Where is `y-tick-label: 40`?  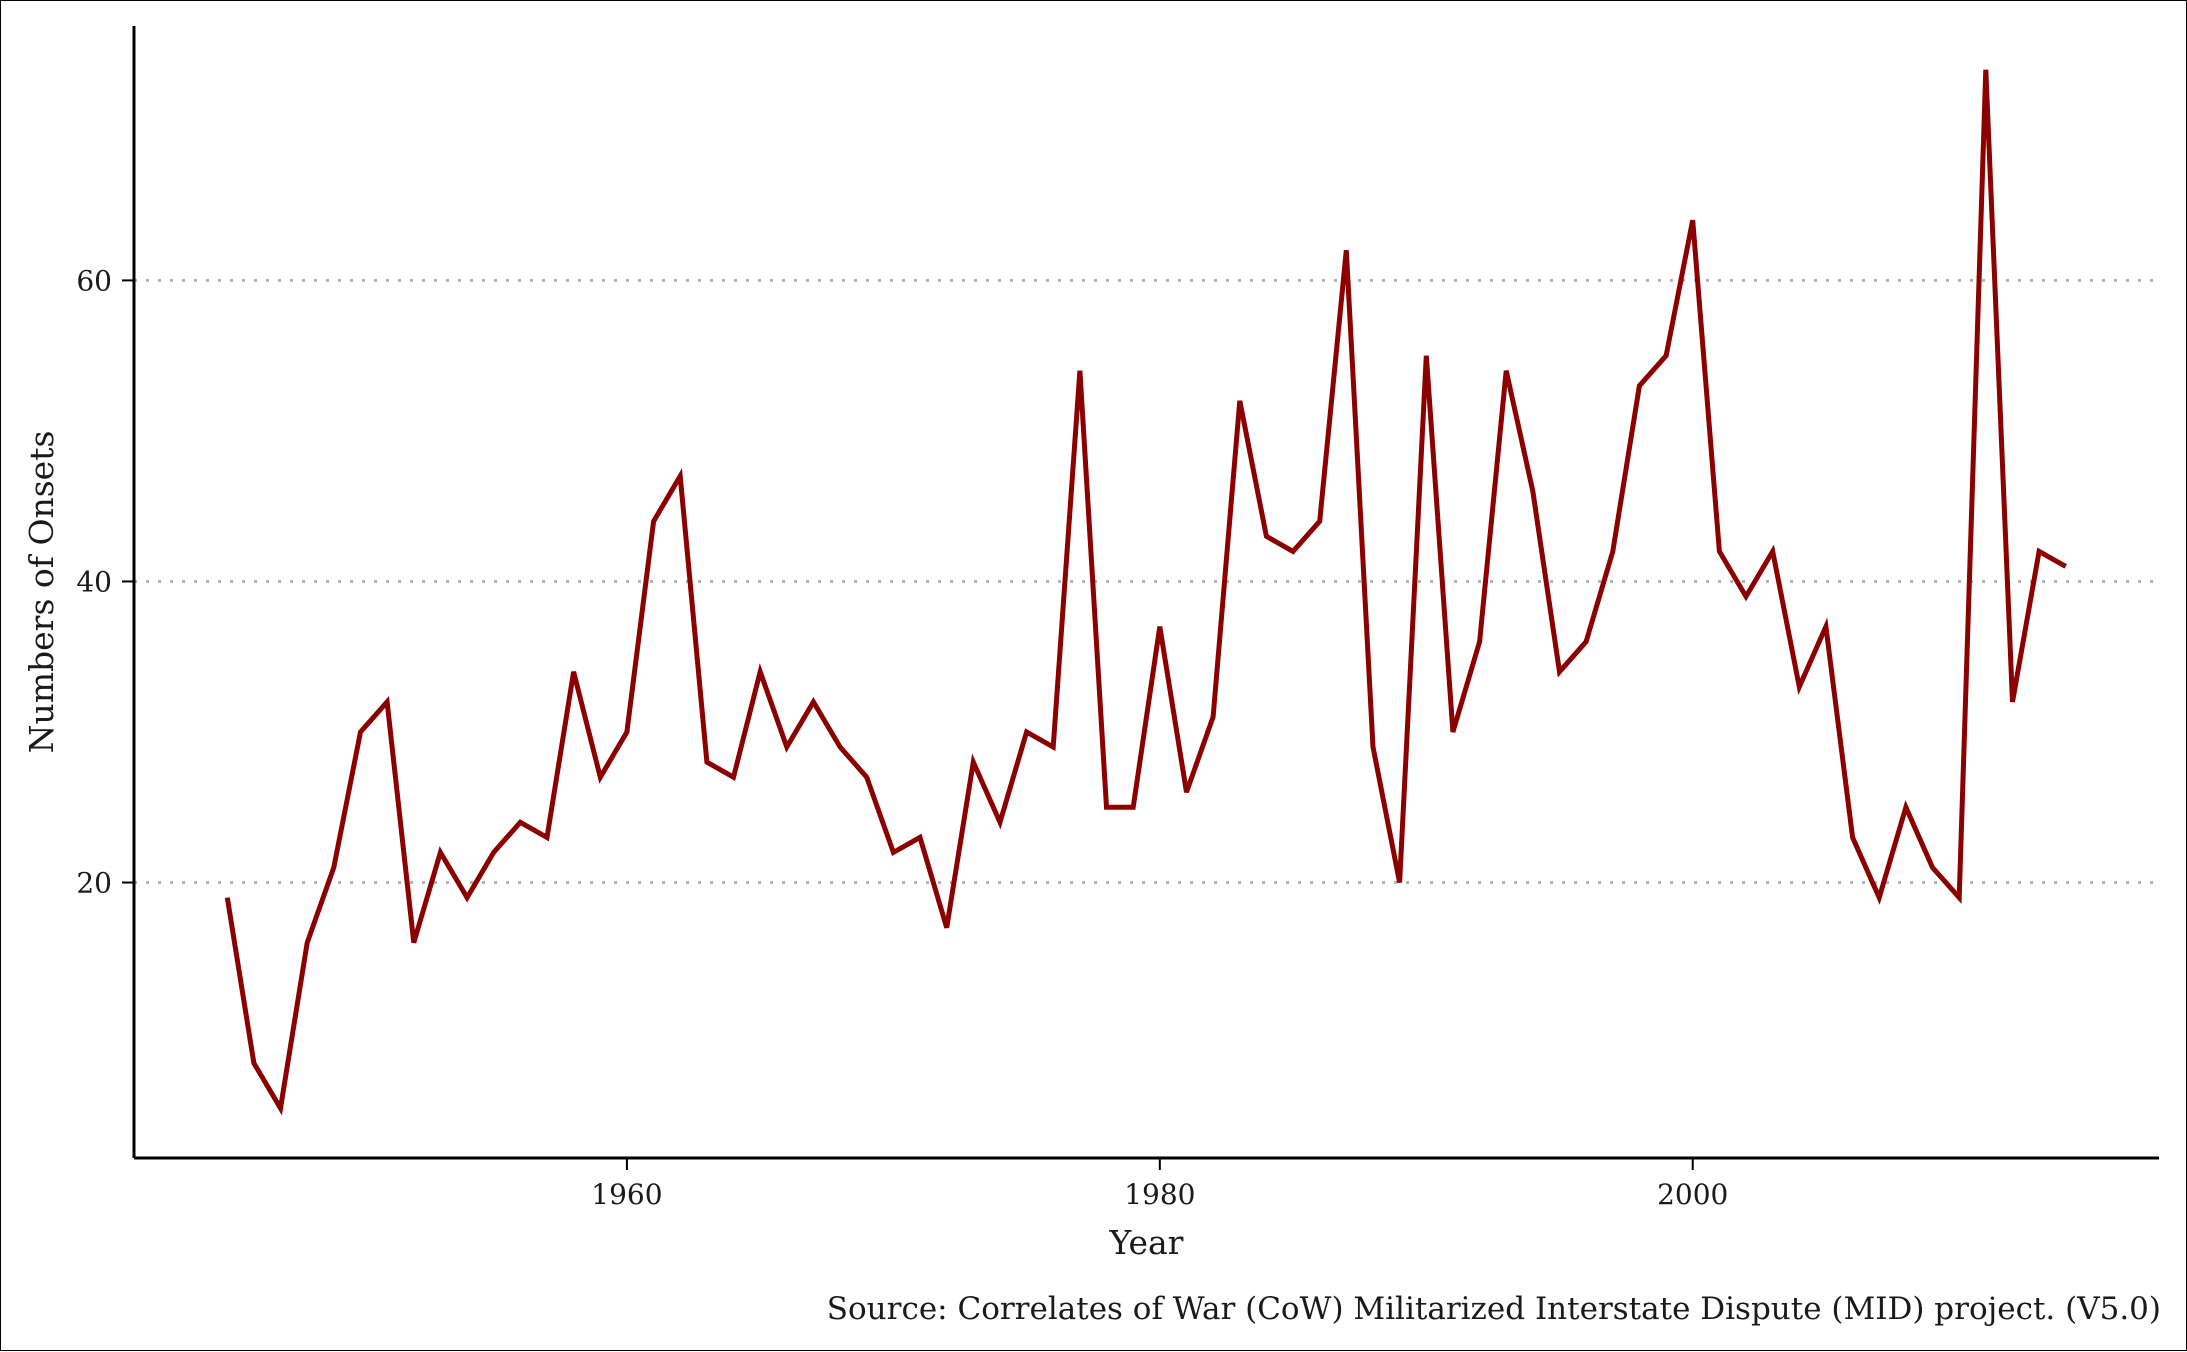
y-tick-label: 40 is located at coordinates (94, 581).